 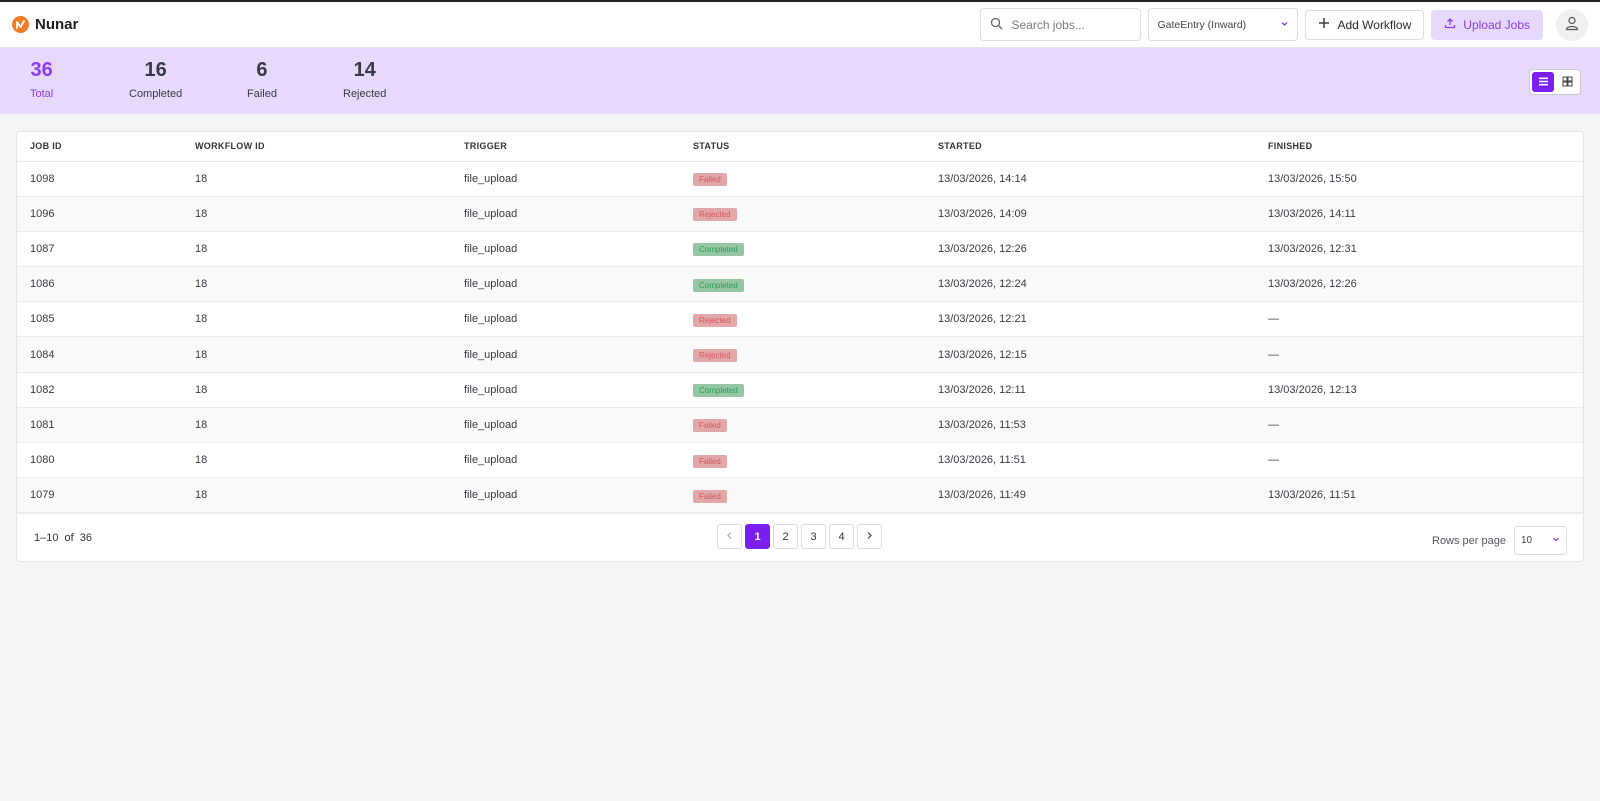 I want to click on page-button-3: 3, so click(x=813, y=536).